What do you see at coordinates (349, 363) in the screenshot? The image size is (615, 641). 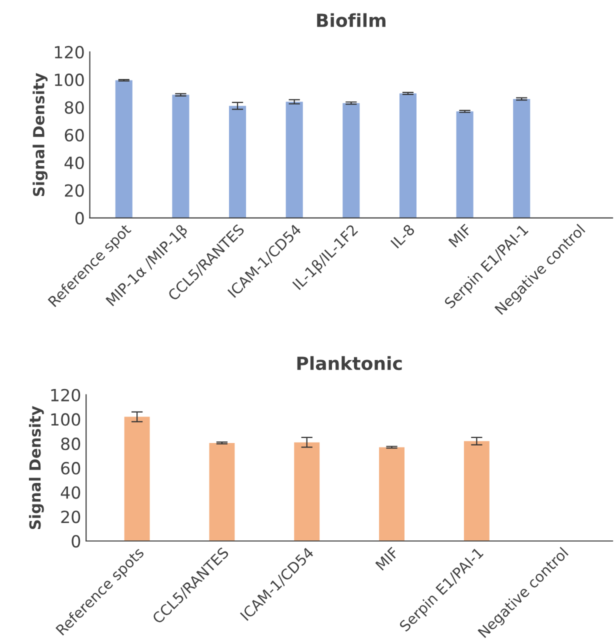 I see `chart-title: Planktonic` at bounding box center [349, 363].